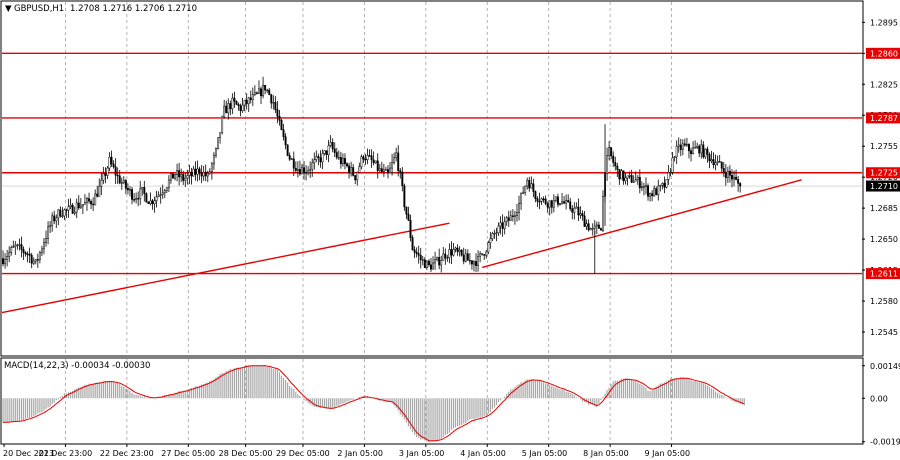 The image size is (900, 460). What do you see at coordinates (641, 224) in the screenshot?
I see `trendline` at bounding box center [641, 224].